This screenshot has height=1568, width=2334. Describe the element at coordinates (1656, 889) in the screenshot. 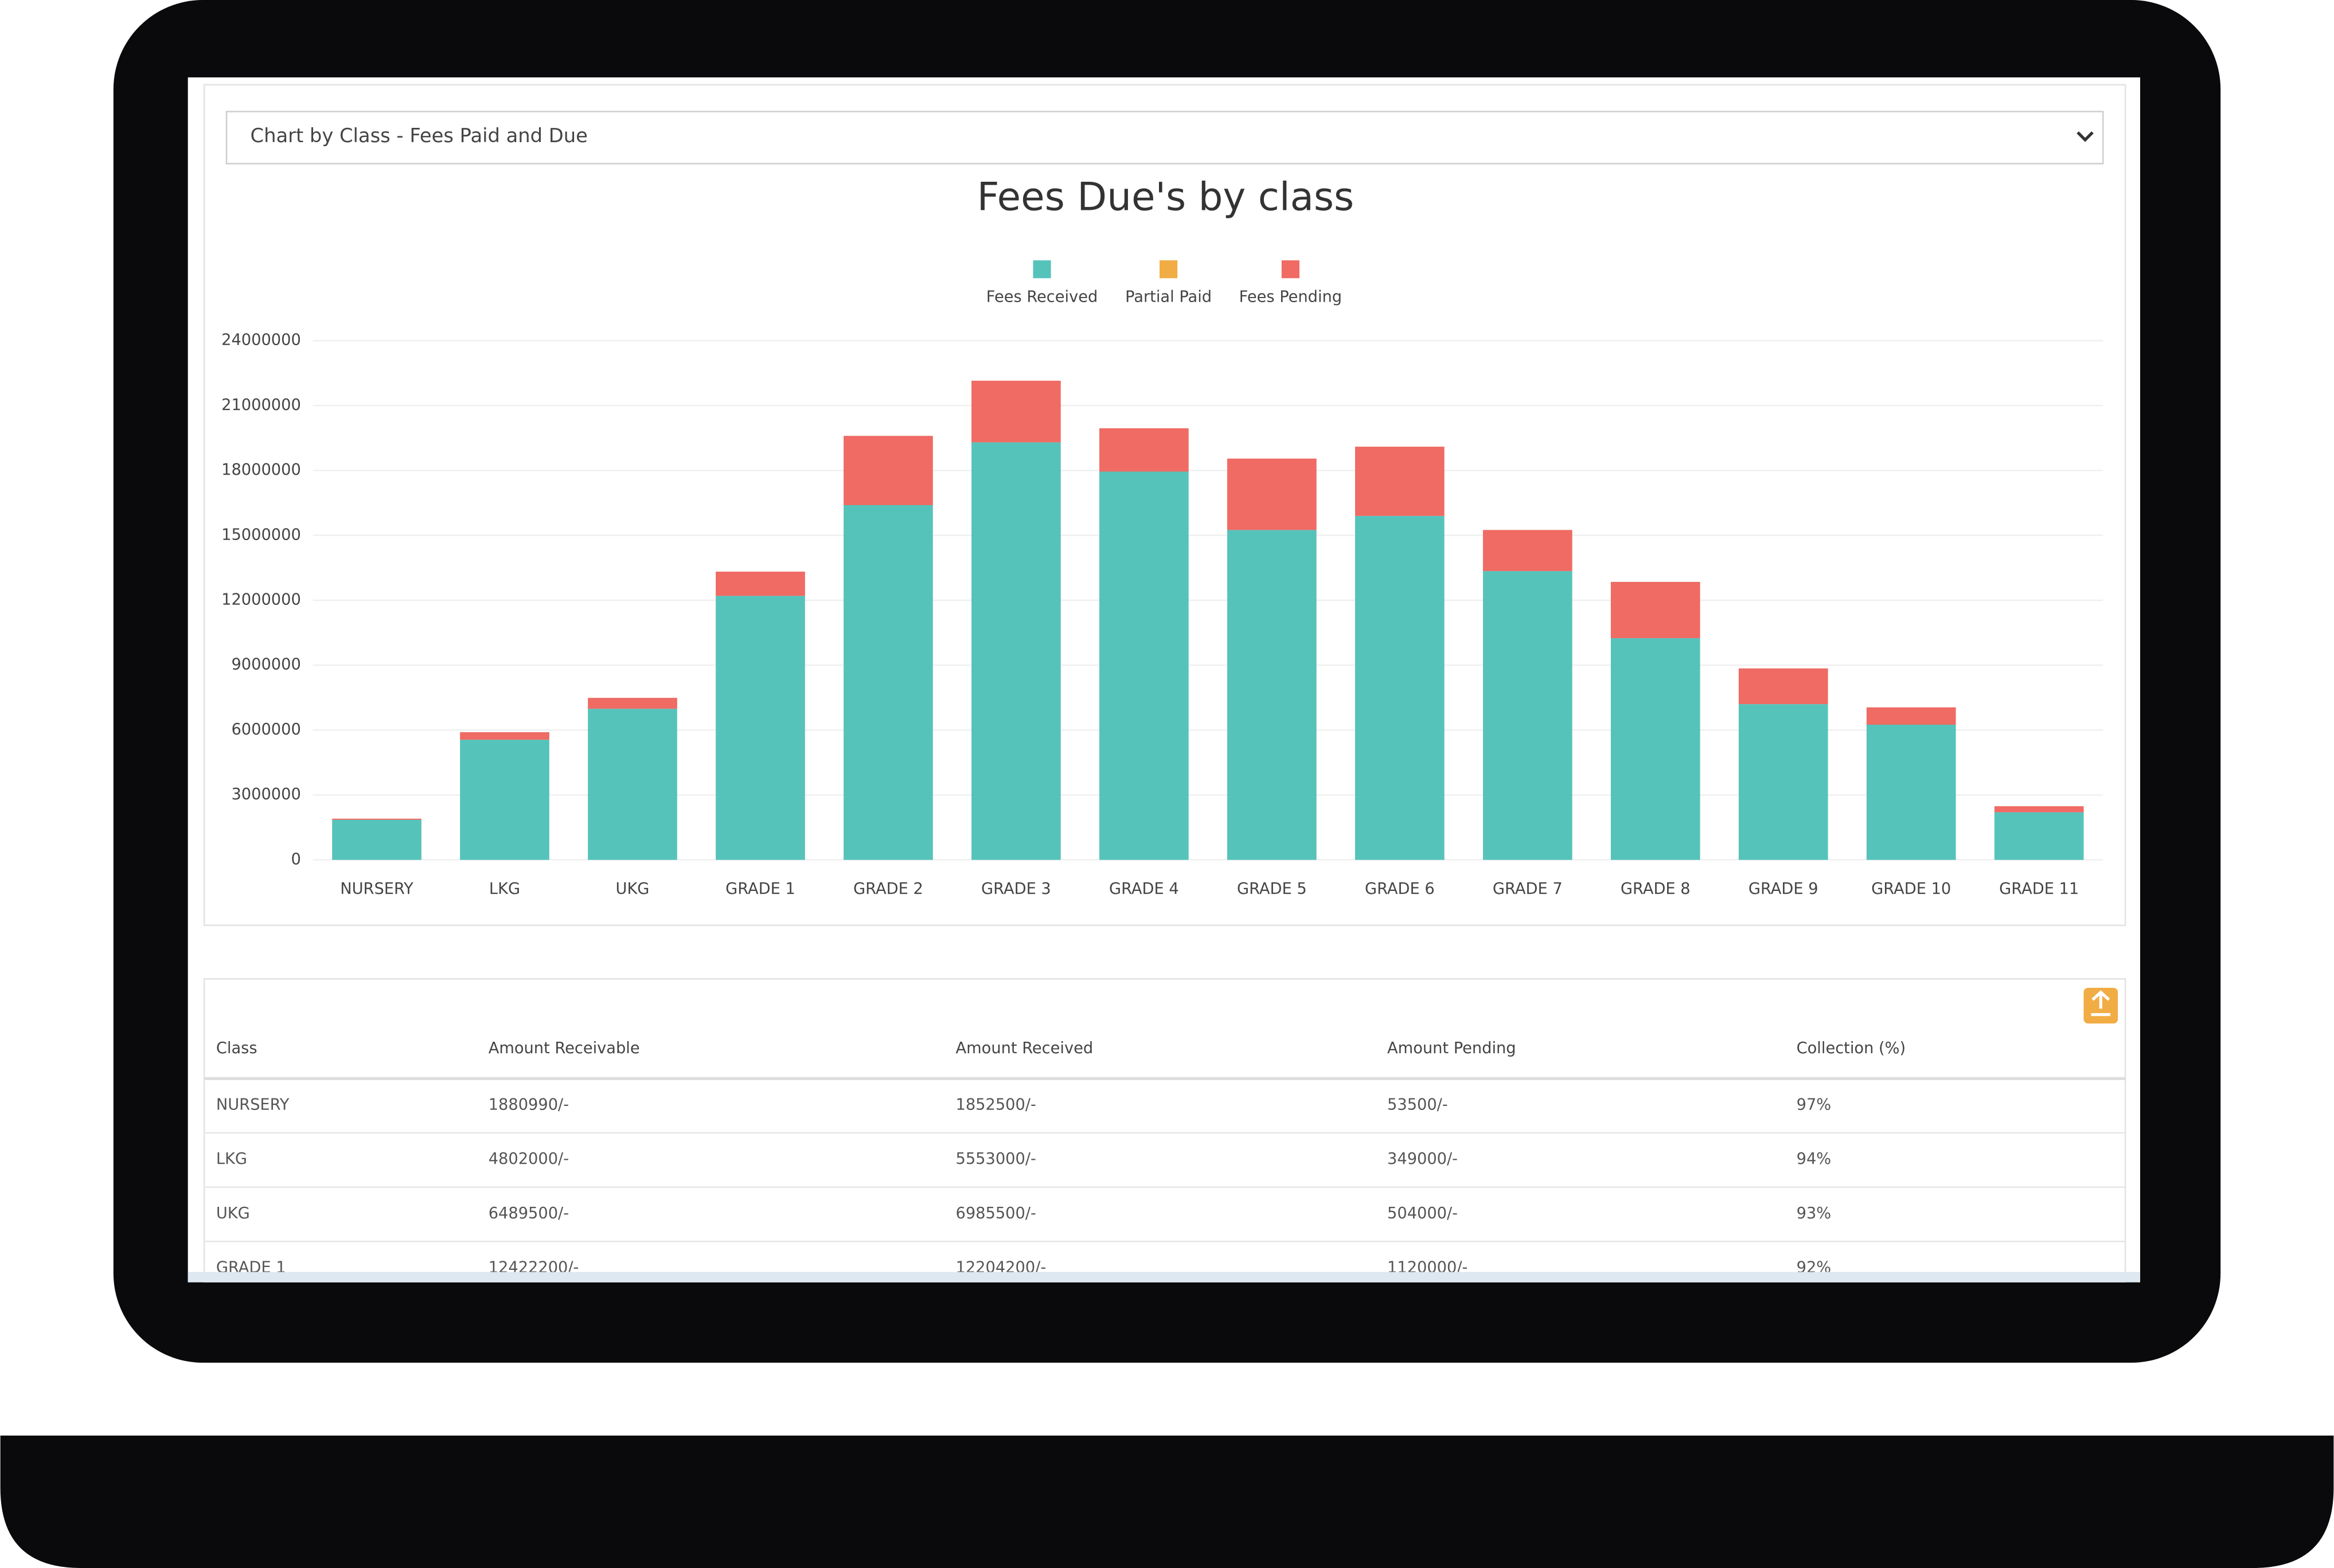

I see `x-tick-label: GRADE 8` at that location.